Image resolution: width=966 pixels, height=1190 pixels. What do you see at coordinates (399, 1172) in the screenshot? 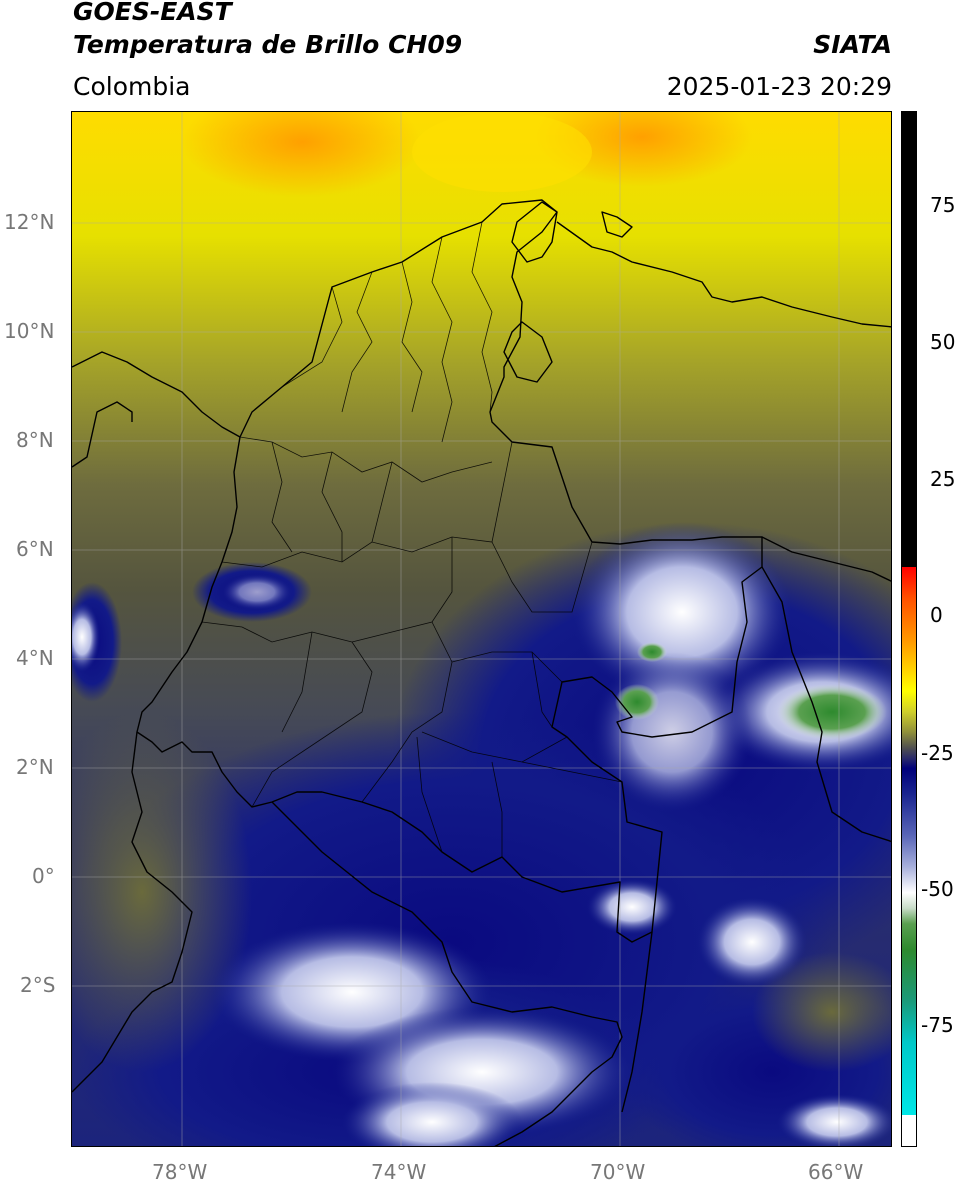
I see `lon-tick-label: 74°W` at bounding box center [399, 1172].